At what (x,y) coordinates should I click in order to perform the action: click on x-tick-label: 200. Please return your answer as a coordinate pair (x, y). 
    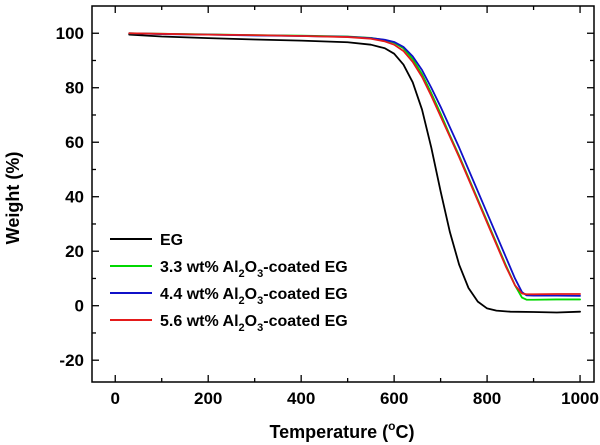
    Looking at the image, I should click on (208, 398).